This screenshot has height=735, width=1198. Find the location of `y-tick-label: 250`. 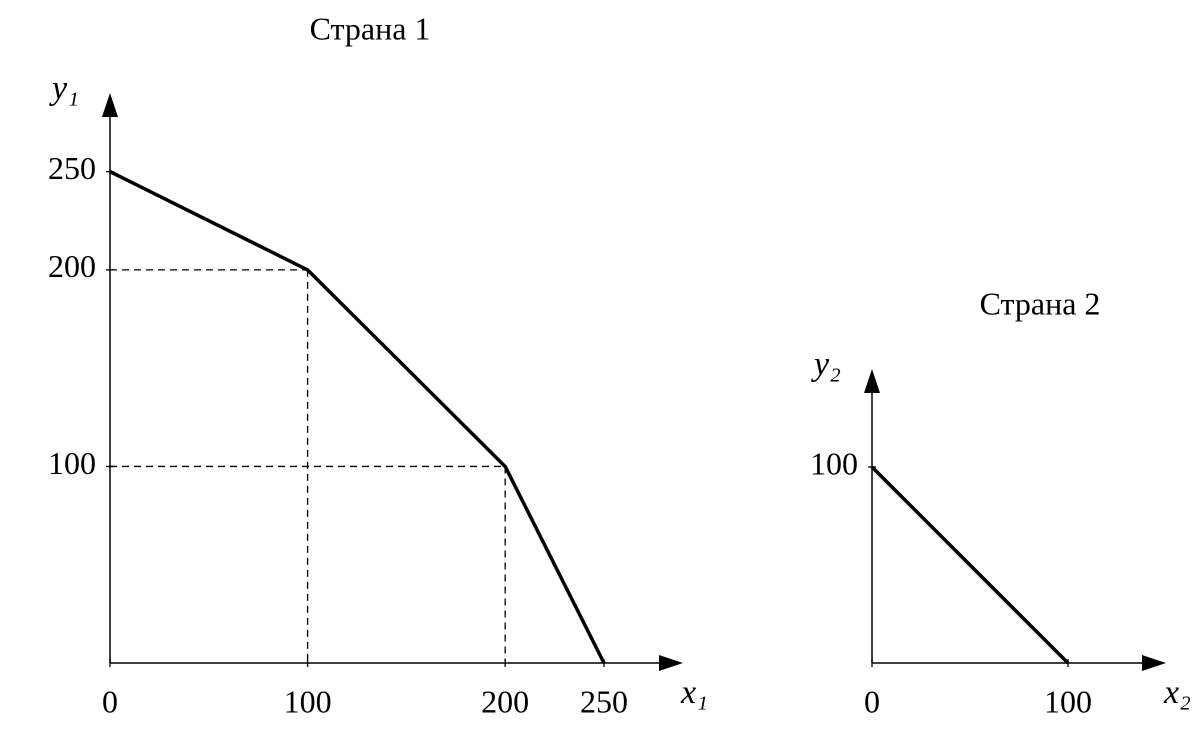

y-tick-label: 250 is located at coordinates (72, 168).